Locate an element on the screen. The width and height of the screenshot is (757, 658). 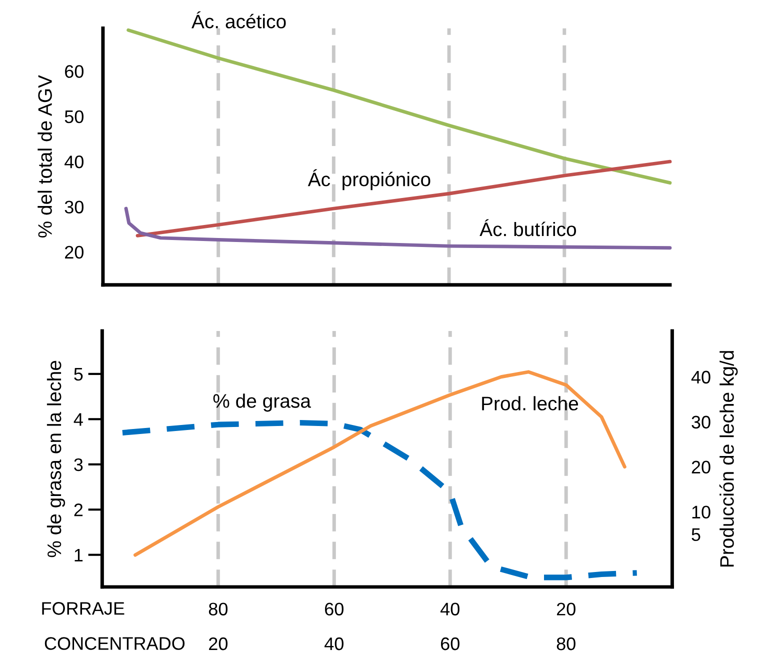
series-label: Ác propiónico is located at coordinates (369, 179).